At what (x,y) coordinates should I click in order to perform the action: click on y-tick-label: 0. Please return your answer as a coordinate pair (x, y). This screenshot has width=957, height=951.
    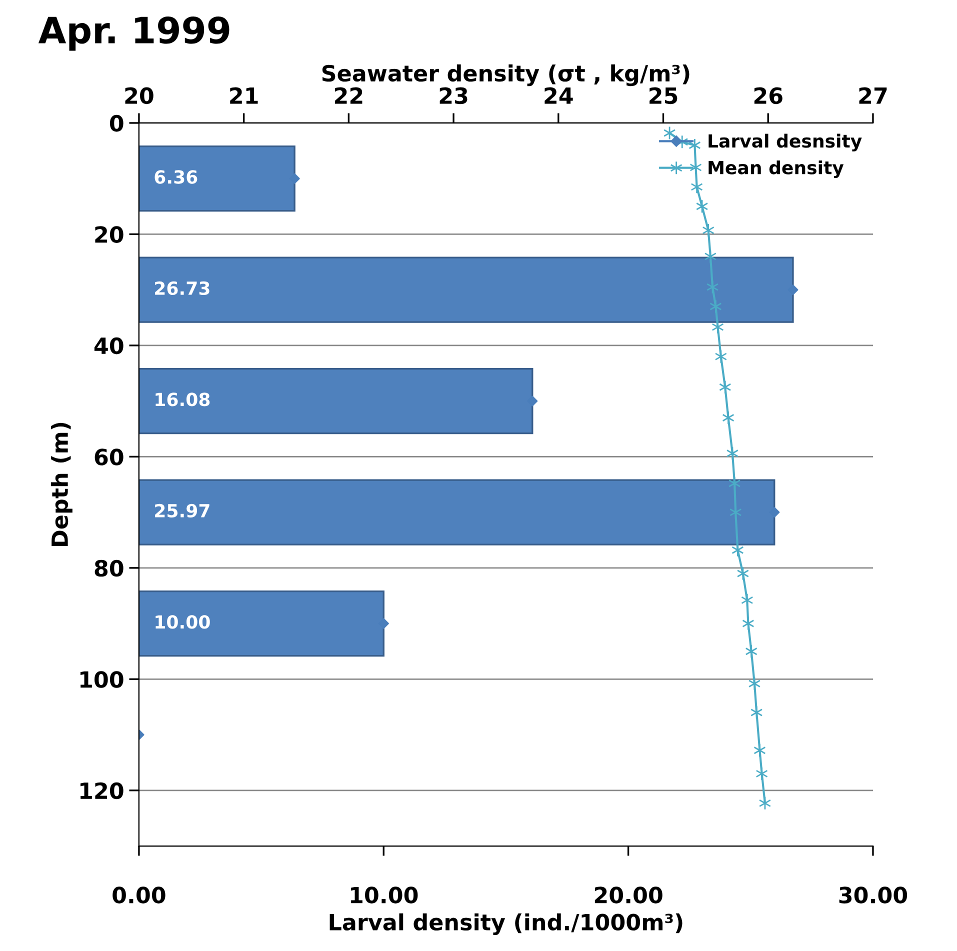
    Looking at the image, I should click on (117, 123).